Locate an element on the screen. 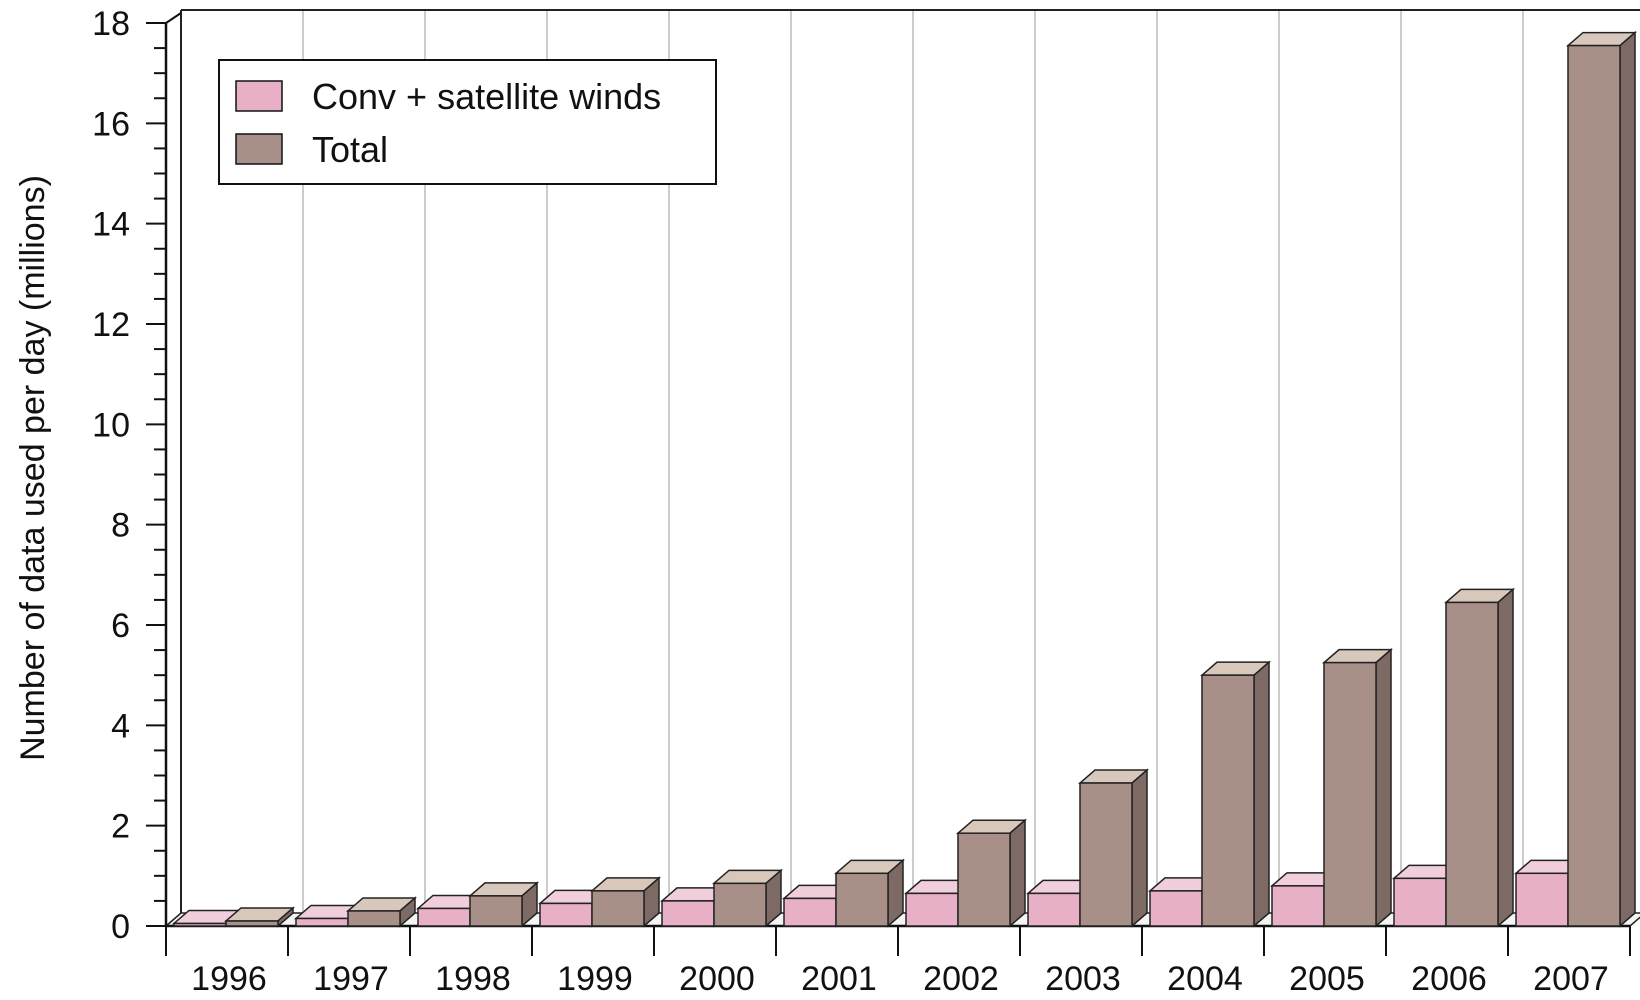 This screenshot has height=1000, width=1640. bar-conv is located at coordinates (573, 908).